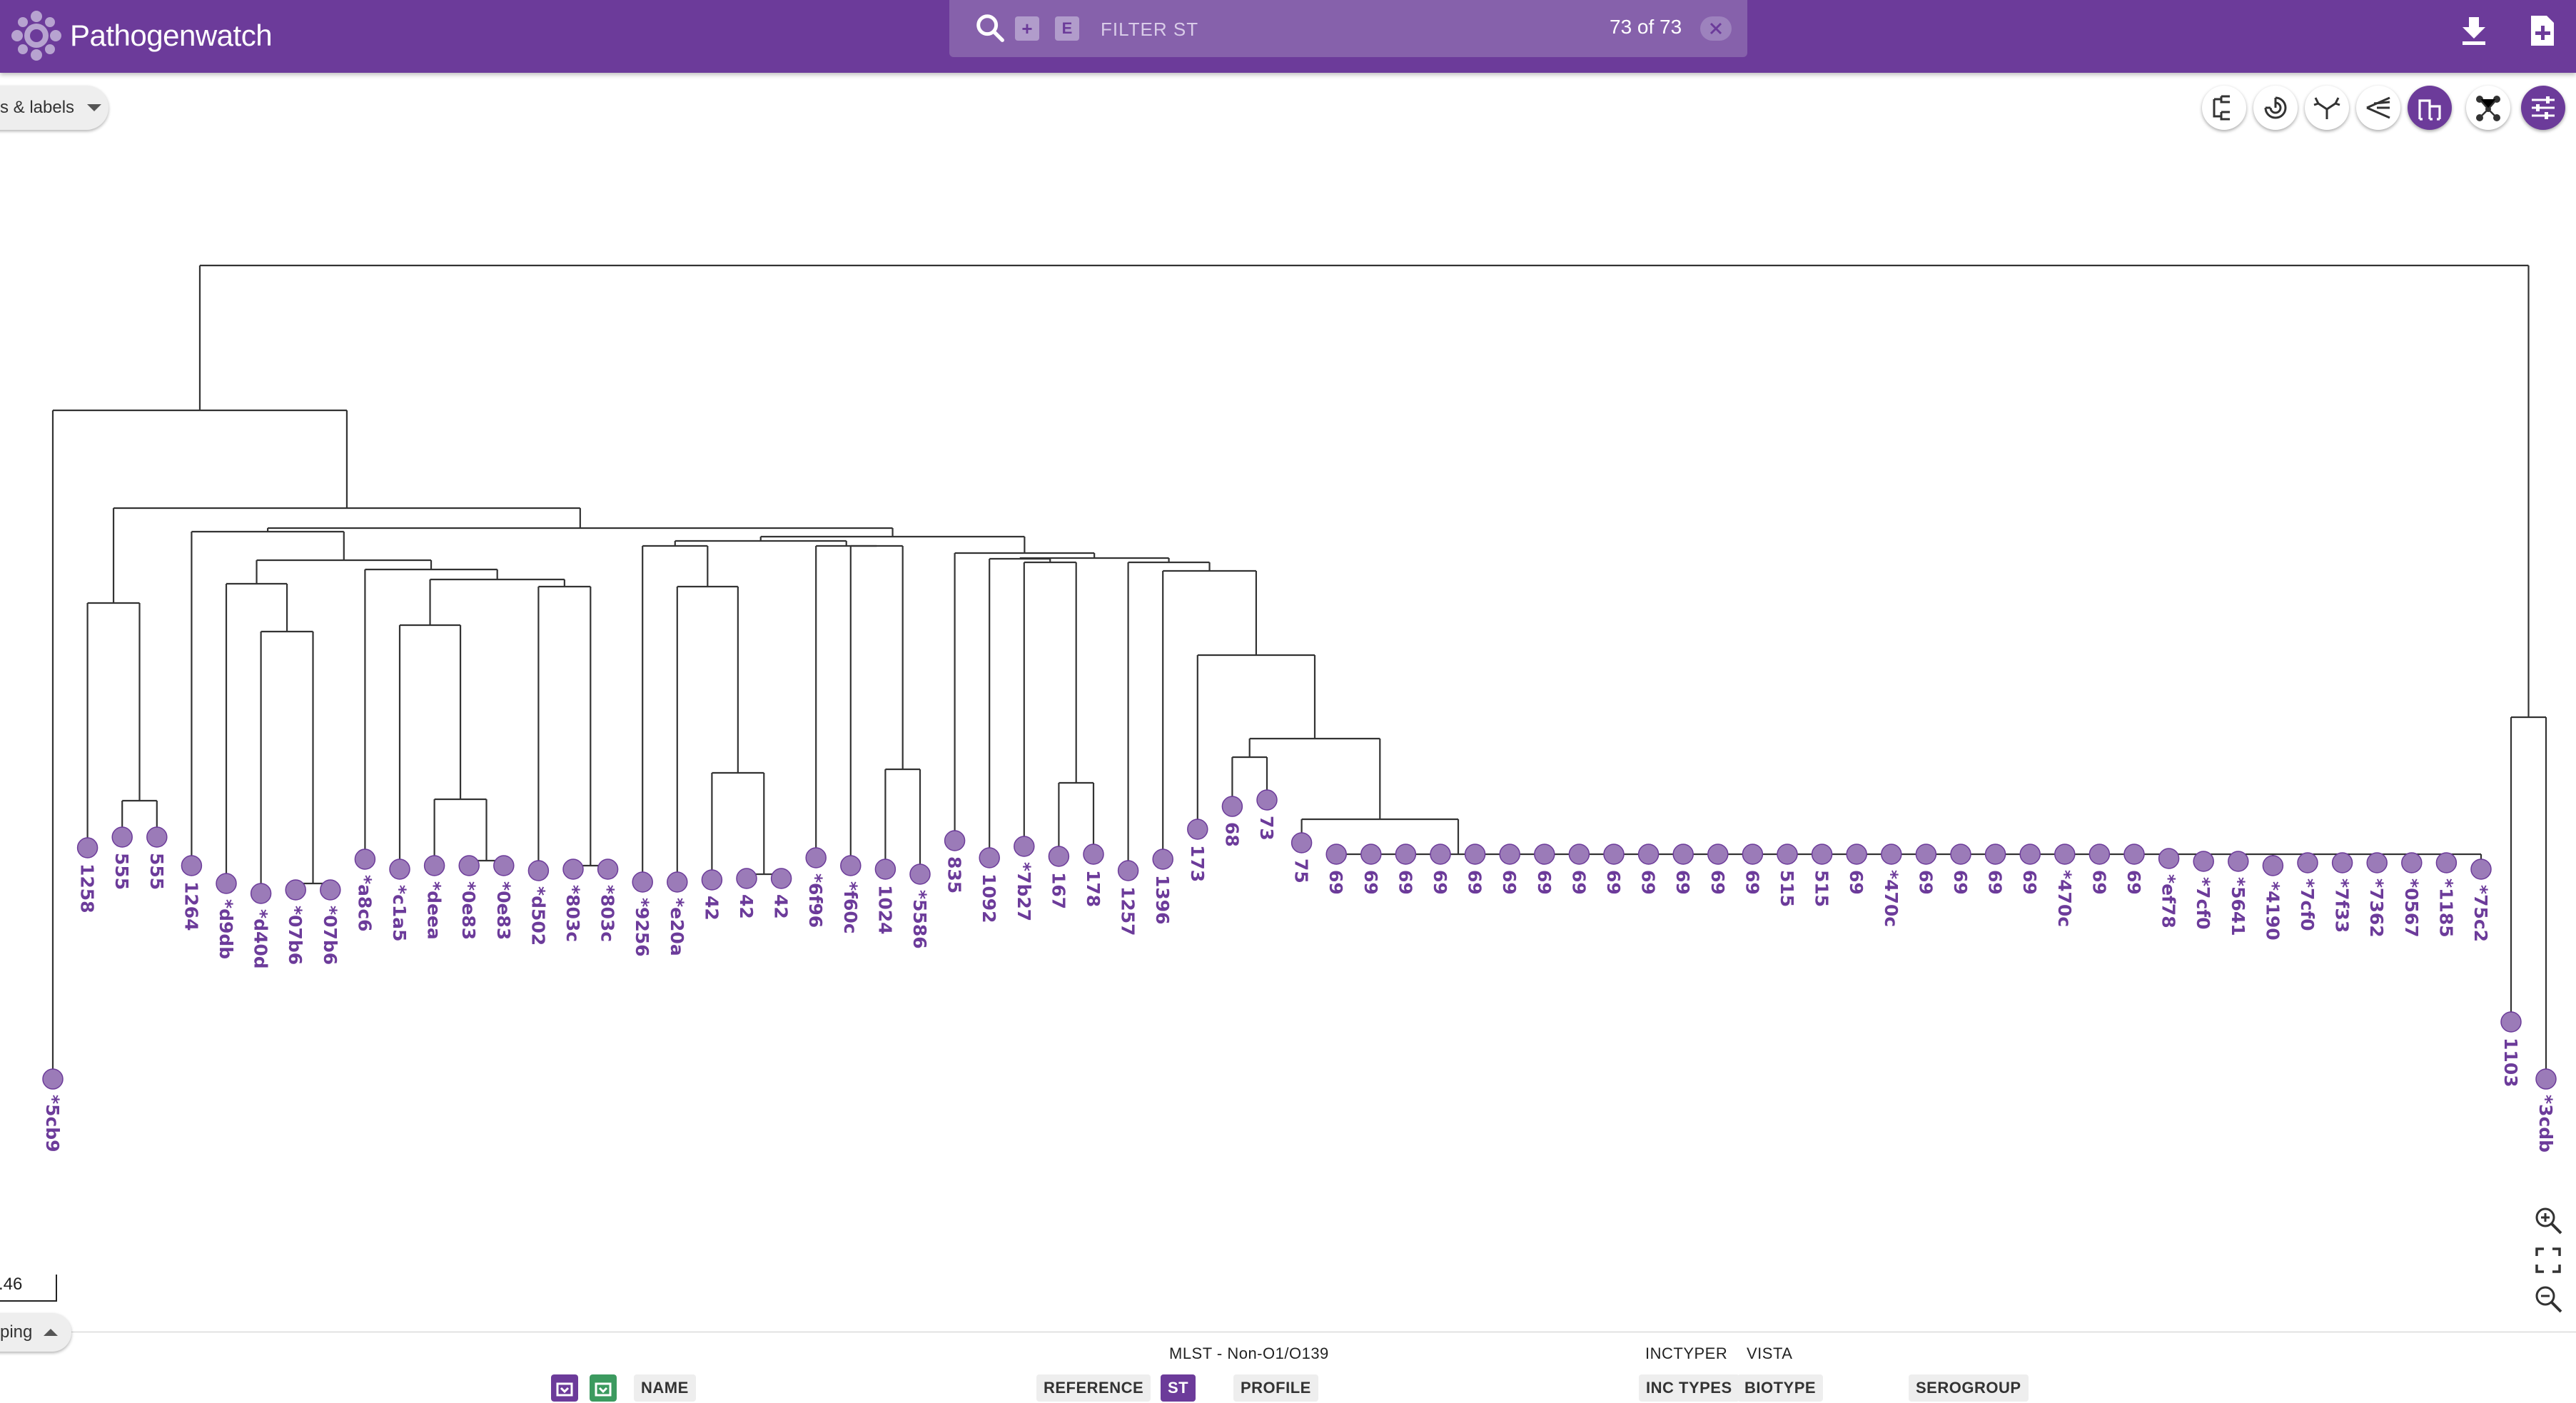 This screenshot has width=2576, height=1403. I want to click on clear-search-button, so click(1716, 29).